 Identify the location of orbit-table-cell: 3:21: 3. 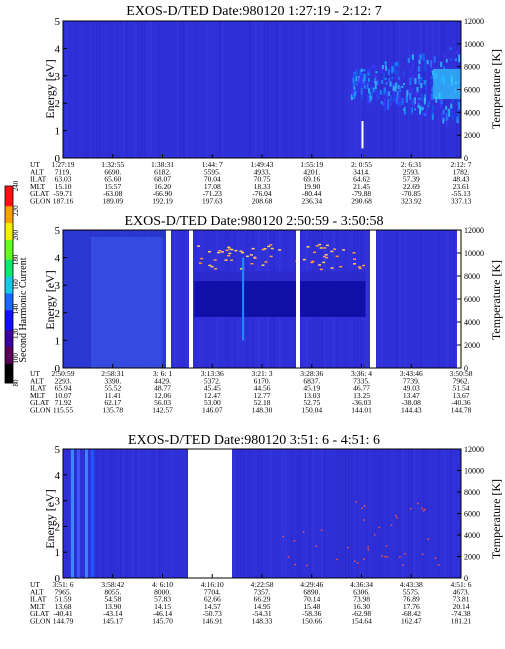
(261, 373).